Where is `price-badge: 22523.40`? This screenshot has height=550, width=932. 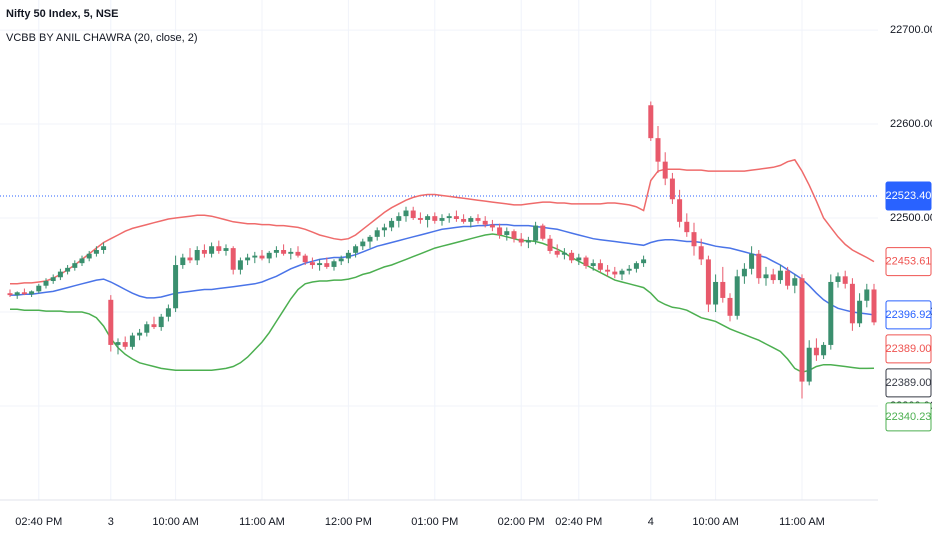 price-badge: 22523.40 is located at coordinates (908, 196).